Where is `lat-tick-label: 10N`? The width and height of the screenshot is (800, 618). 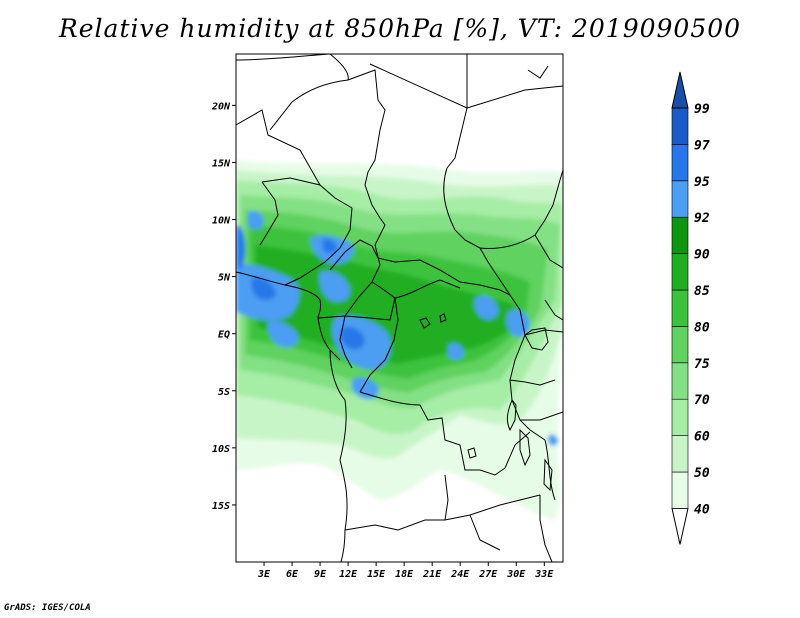
lat-tick-label: 10N is located at coordinates (221, 221).